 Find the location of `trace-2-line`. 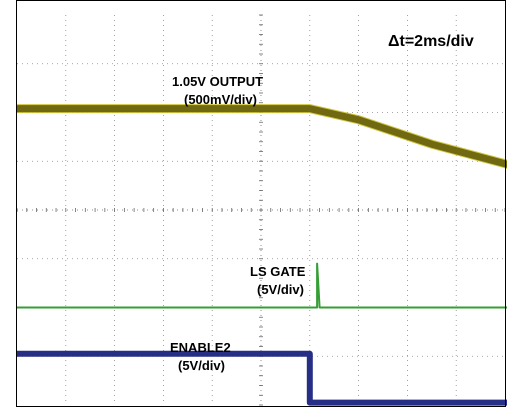

trace-2-line is located at coordinates (262, 285).